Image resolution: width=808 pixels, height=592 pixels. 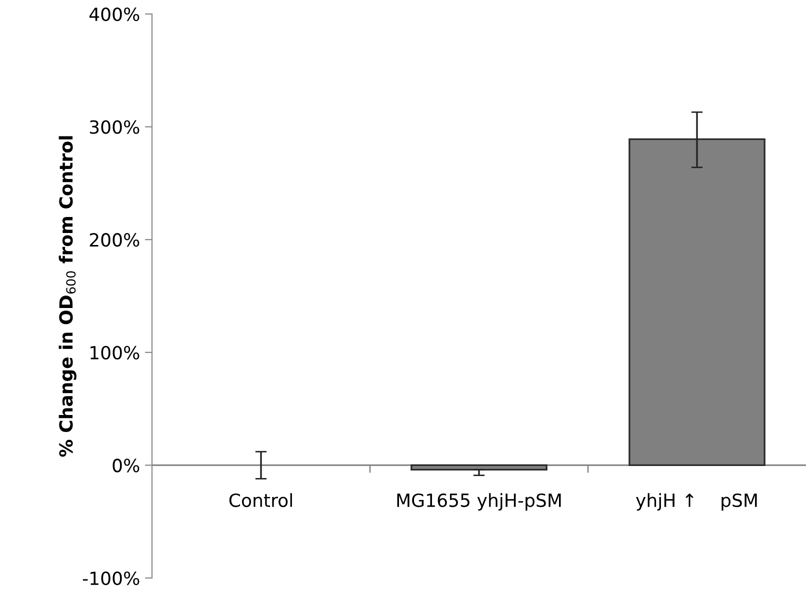 What do you see at coordinates (260, 500) in the screenshot?
I see `x-tick-label: Control` at bounding box center [260, 500].